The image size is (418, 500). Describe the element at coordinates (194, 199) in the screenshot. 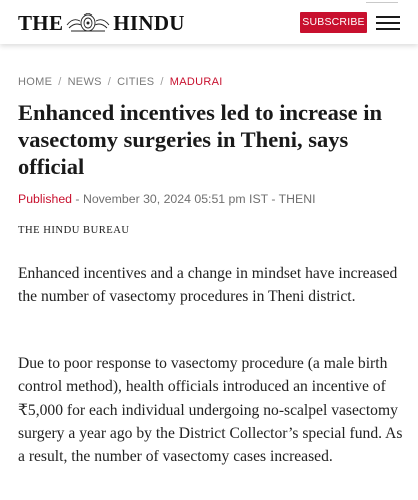

I see `published-date-location: - November 30, 2024 05:51 pm IST - THENI` at that location.